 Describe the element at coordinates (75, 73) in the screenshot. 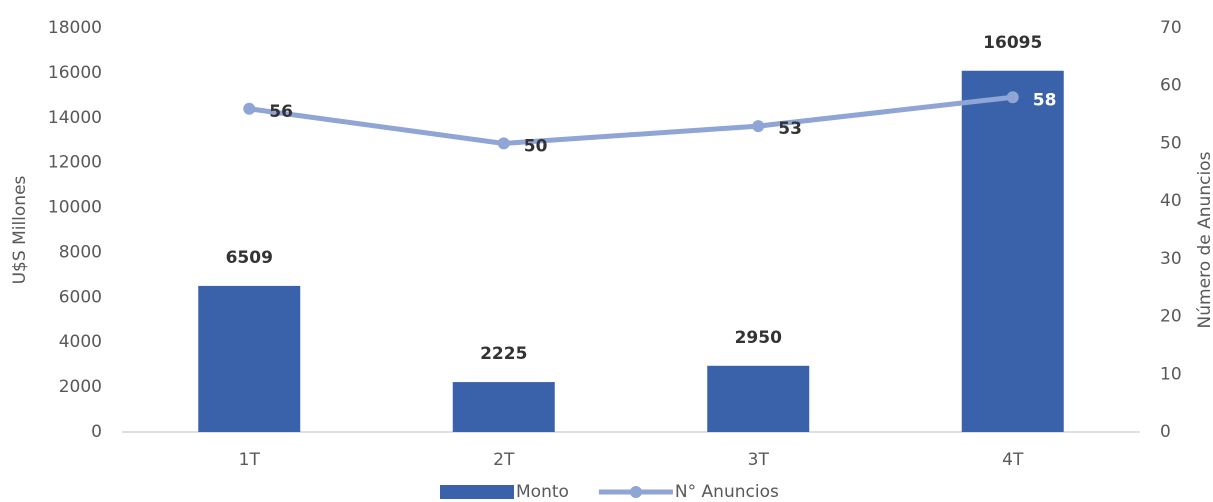

I see `y-tick-label: 16000` at that location.